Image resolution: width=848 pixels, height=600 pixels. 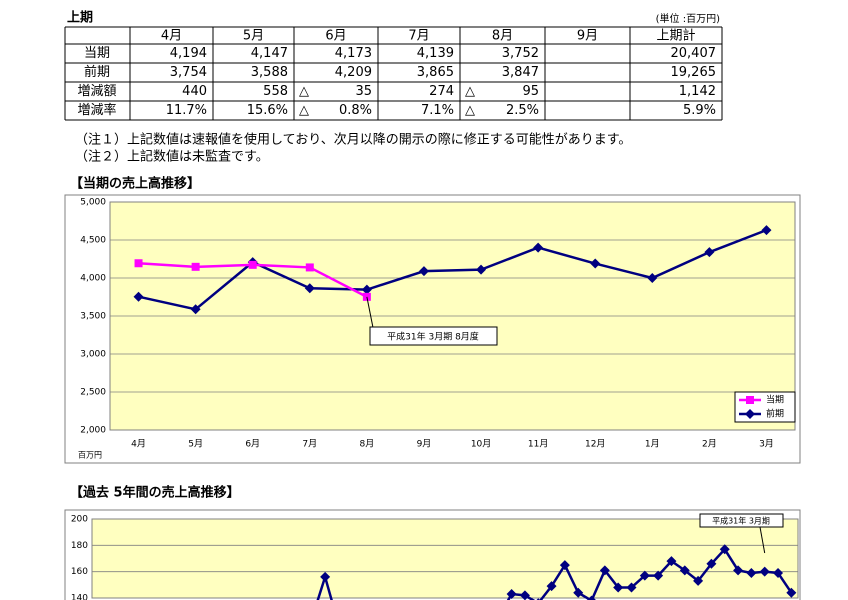 I want to click on y-tick-label: 160, so click(x=79, y=572).